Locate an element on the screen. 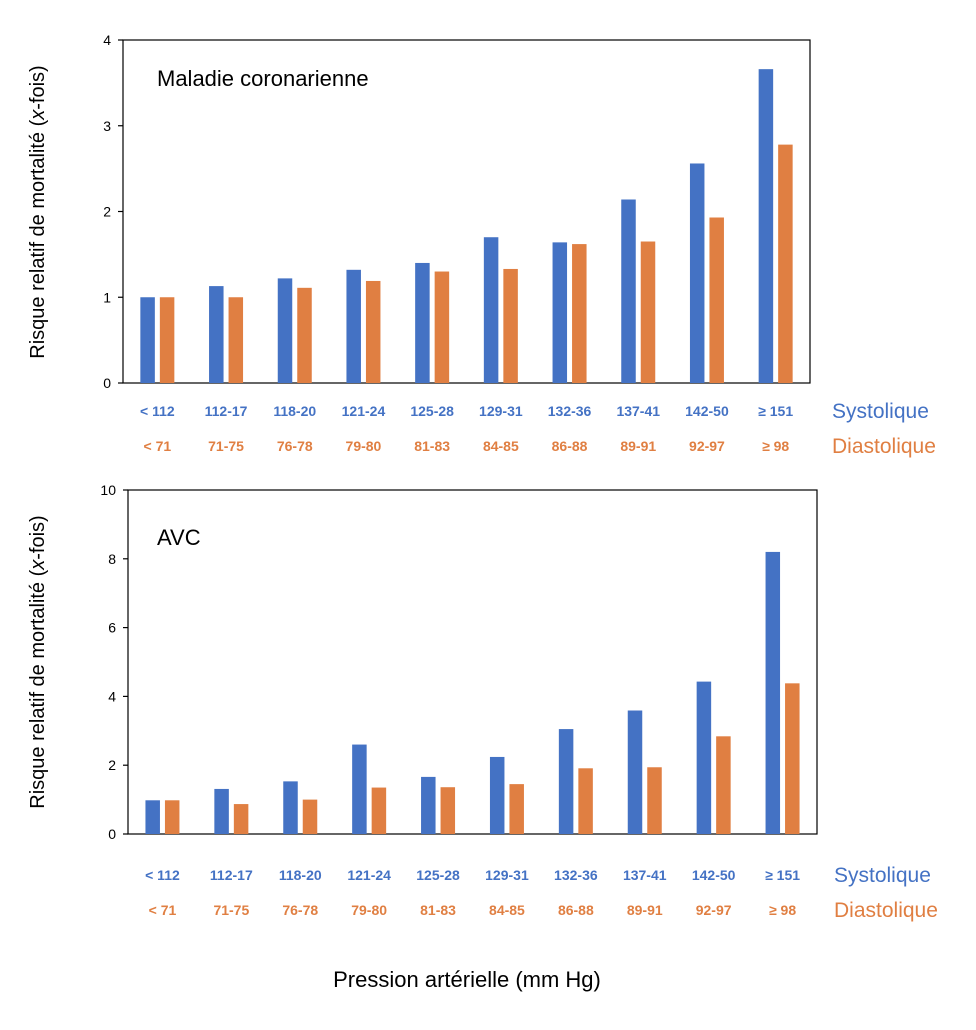 This screenshot has width=976, height=1030. category-label-systolic: 142-50 is located at coordinates (714, 875).